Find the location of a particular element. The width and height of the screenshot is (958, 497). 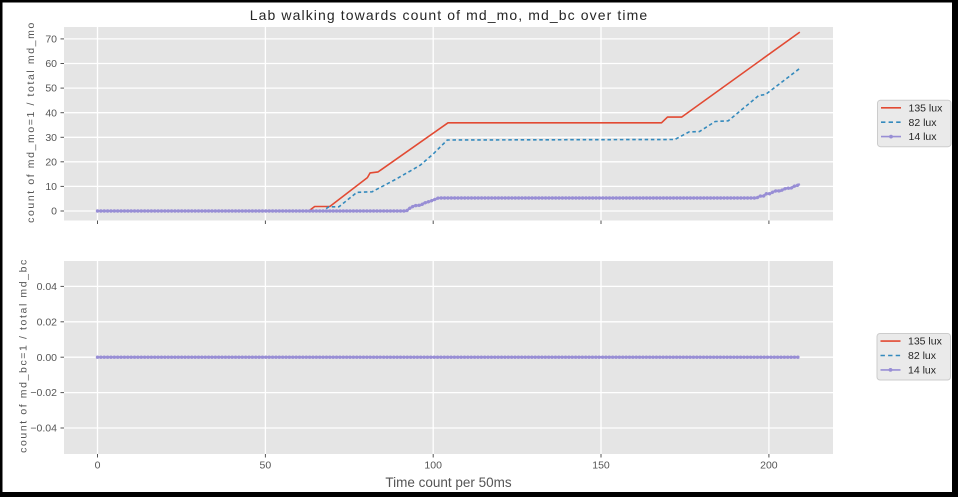

svg-text: 0.02 is located at coordinates (47, 322).